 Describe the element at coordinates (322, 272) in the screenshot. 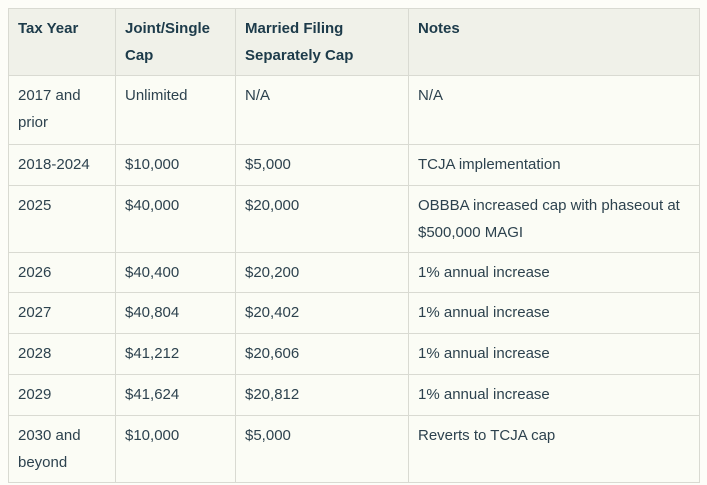

I see `table-cell: $20,200` at that location.